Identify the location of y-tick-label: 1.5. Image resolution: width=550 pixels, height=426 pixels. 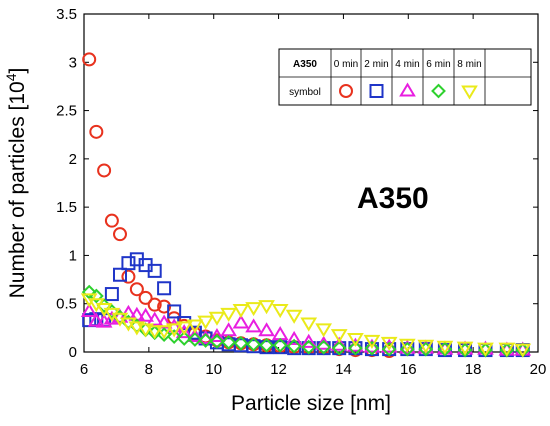
(66, 207).